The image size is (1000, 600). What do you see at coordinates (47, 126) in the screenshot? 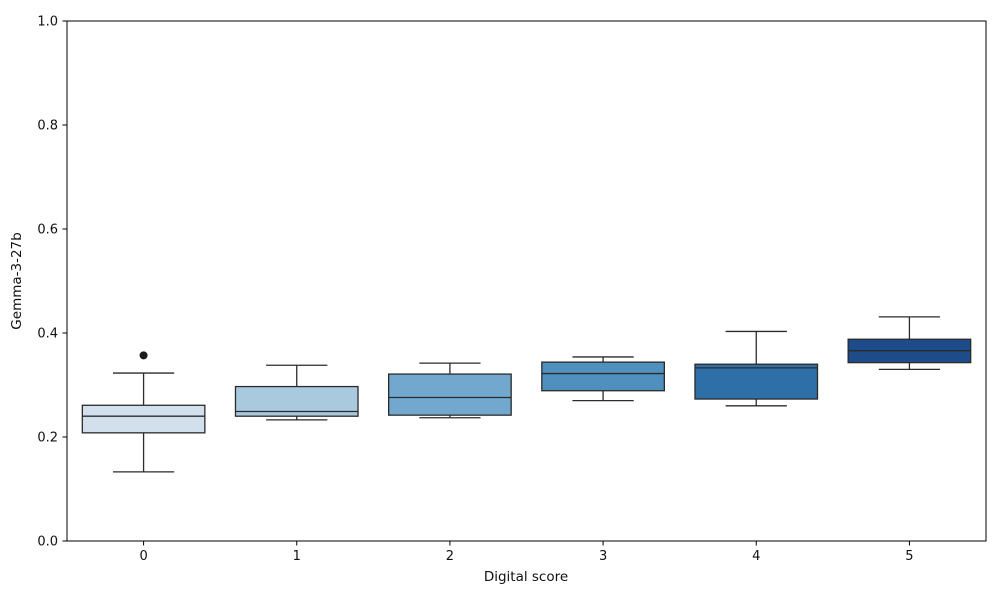
I see `y-tick-label: 0.8` at bounding box center [47, 126].